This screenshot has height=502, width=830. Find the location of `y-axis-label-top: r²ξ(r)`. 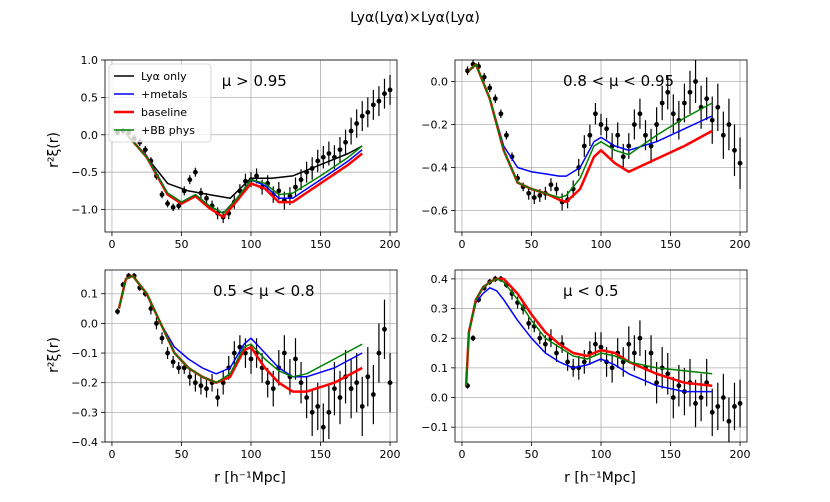

y-axis-label-top: r²ξ(r) is located at coordinates (54, 150).